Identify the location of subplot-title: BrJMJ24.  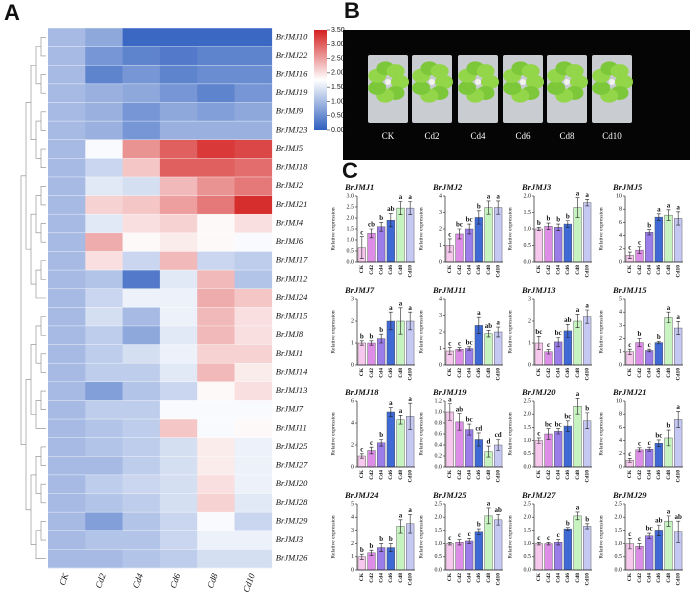
(361, 495).